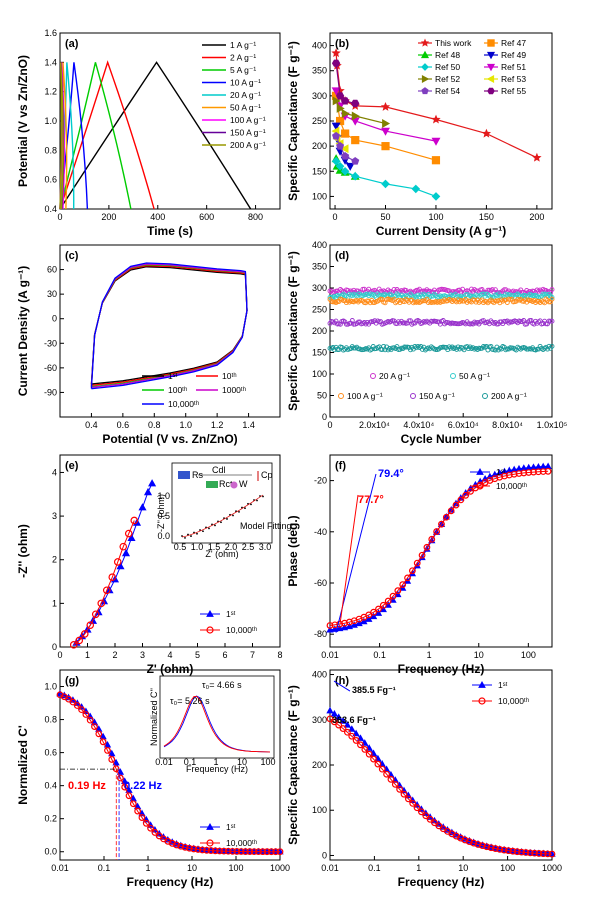 The width and height of the screenshot is (600, 911). I want to click on circuit-label: Rct, so click(226, 484).